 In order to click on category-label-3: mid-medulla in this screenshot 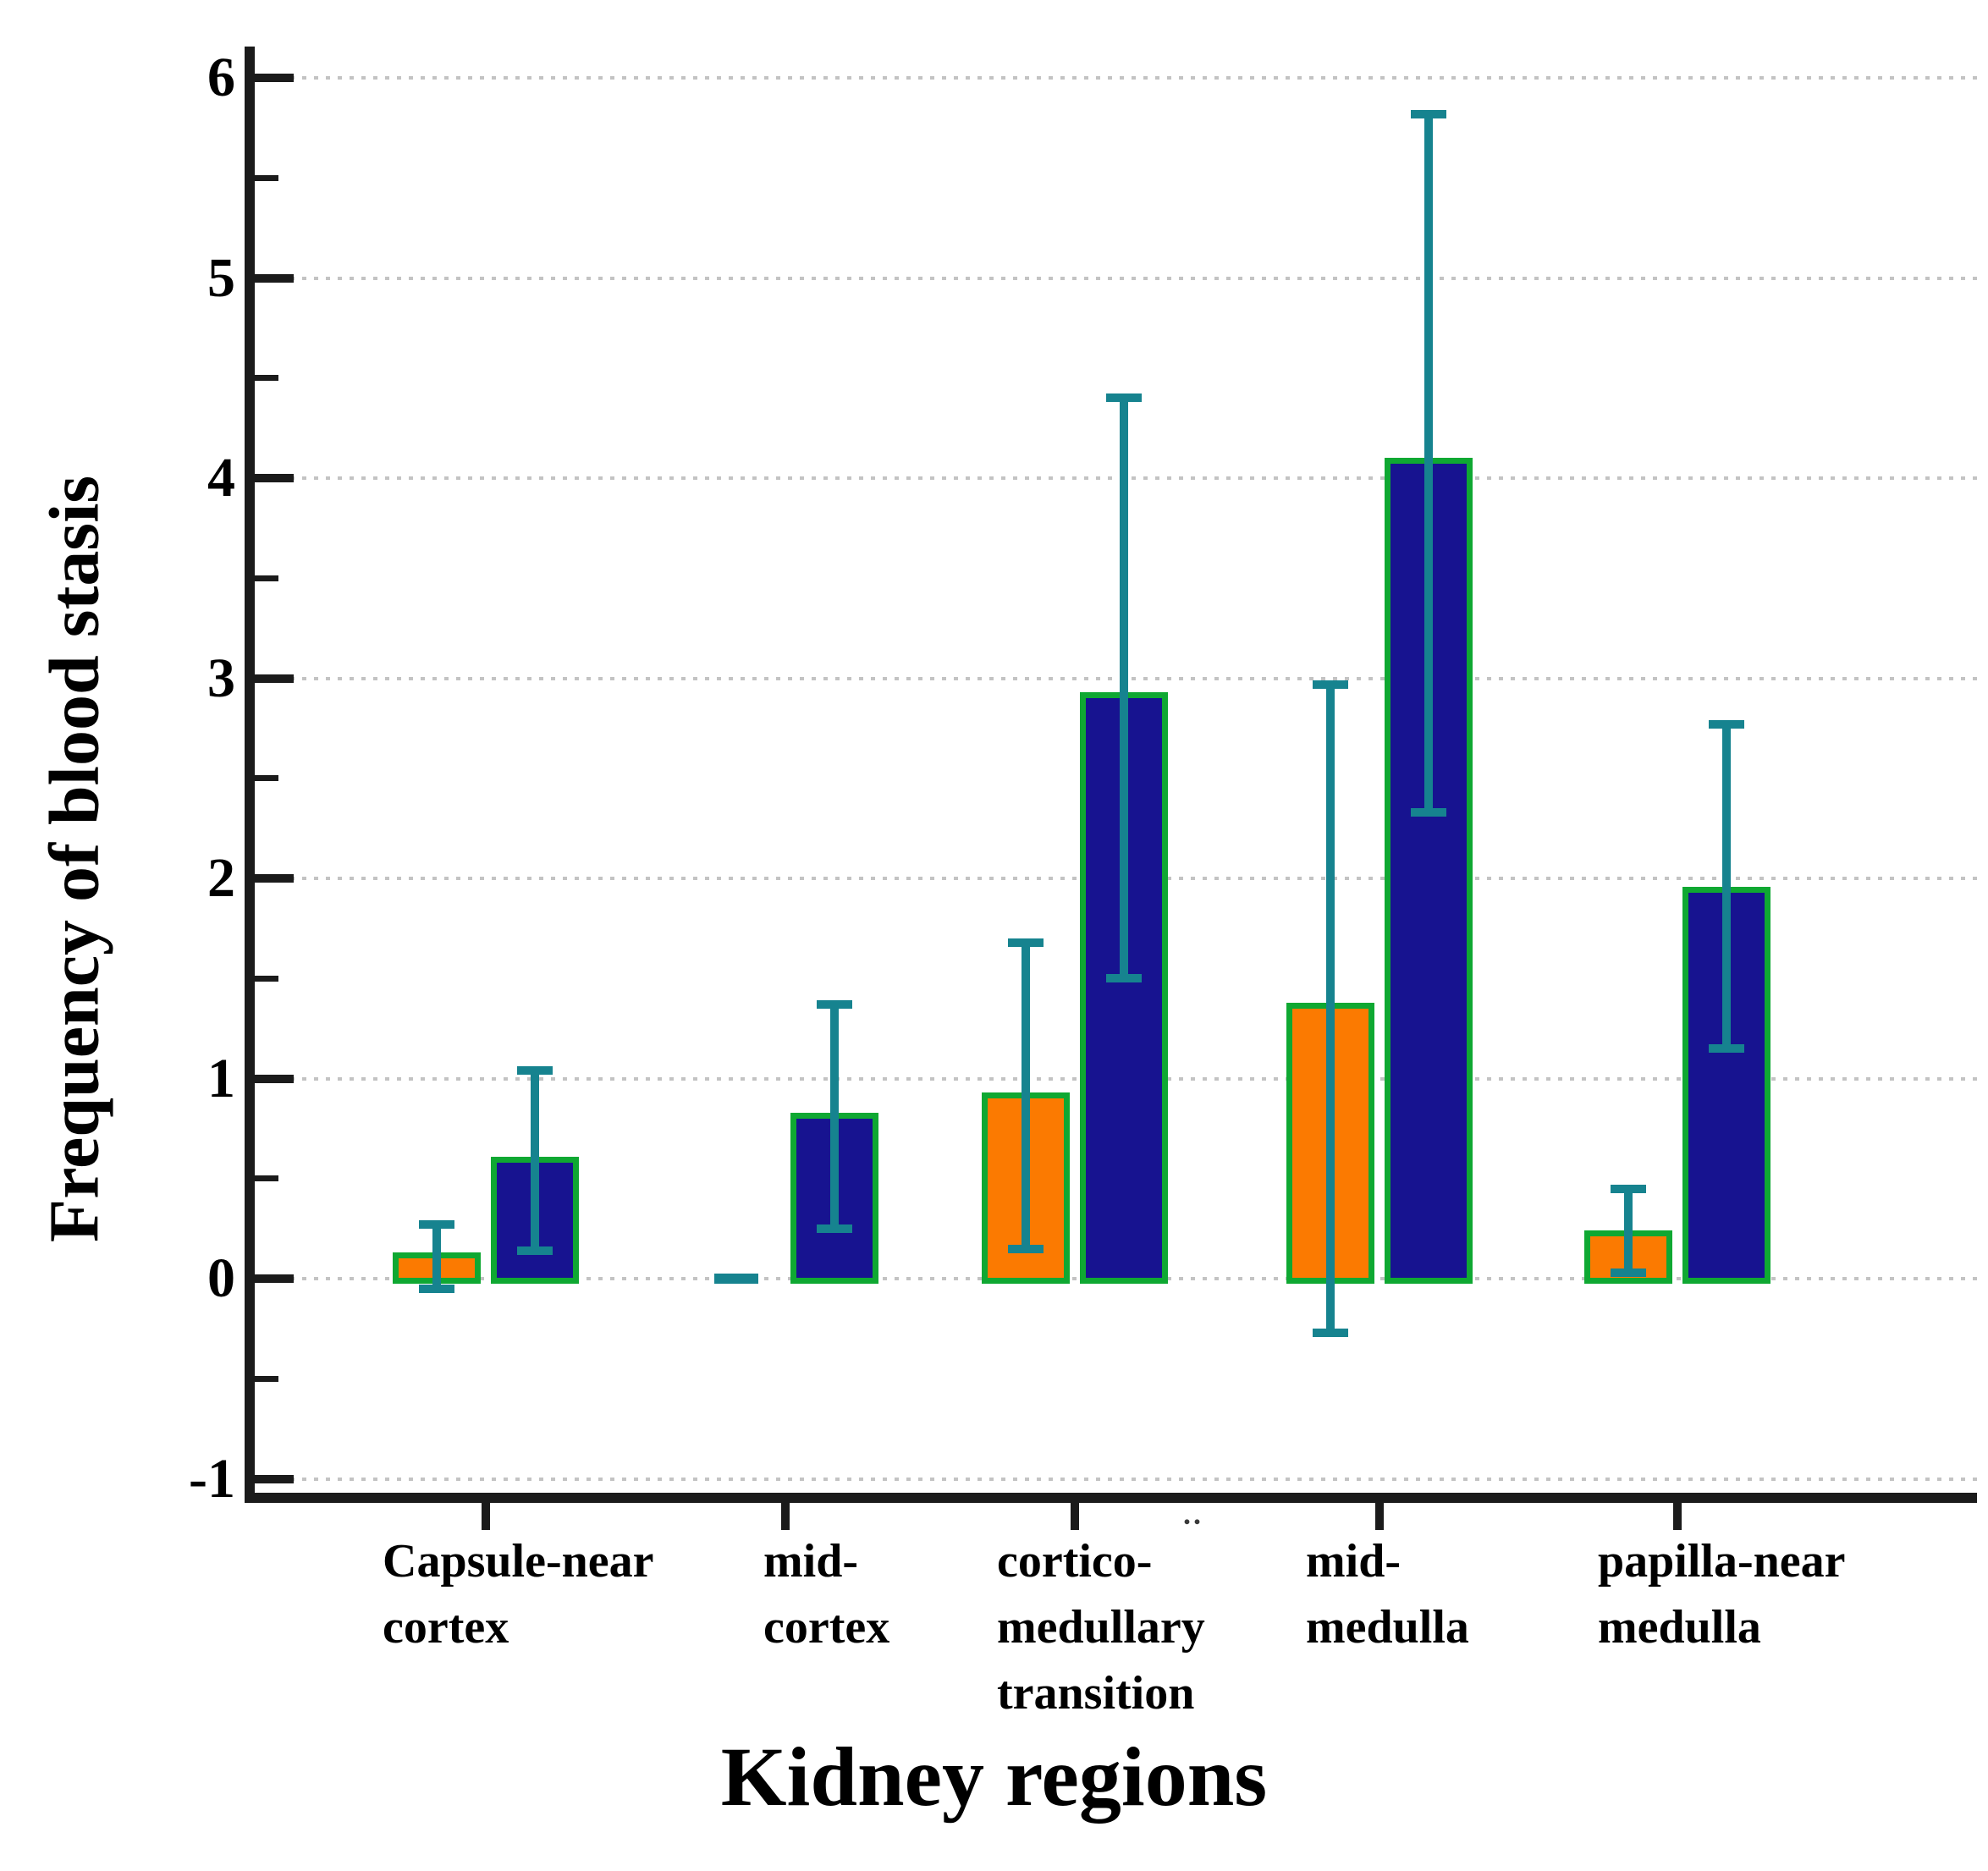, I will do `click(1387, 1594)`.